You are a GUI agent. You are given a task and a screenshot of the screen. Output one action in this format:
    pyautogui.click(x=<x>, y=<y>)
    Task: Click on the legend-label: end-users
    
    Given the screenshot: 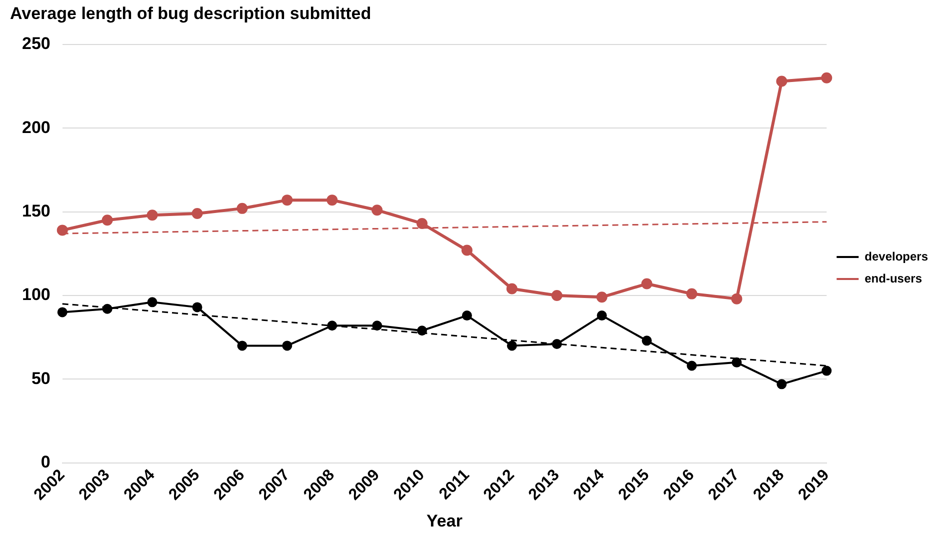 What is the action you would take?
    pyautogui.click(x=893, y=278)
    